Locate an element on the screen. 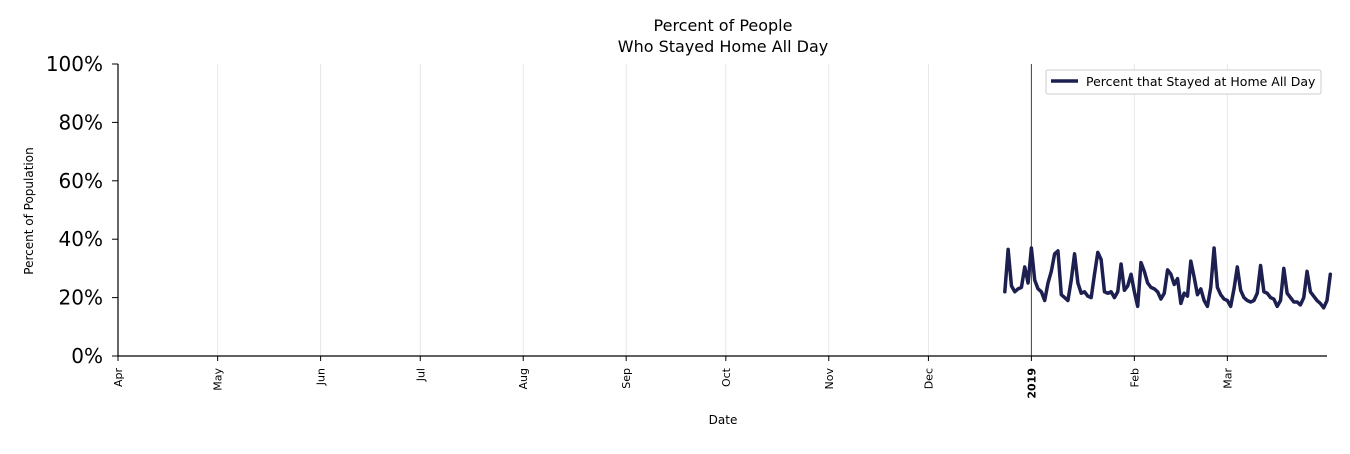  series-line is located at coordinates (1168, 278).